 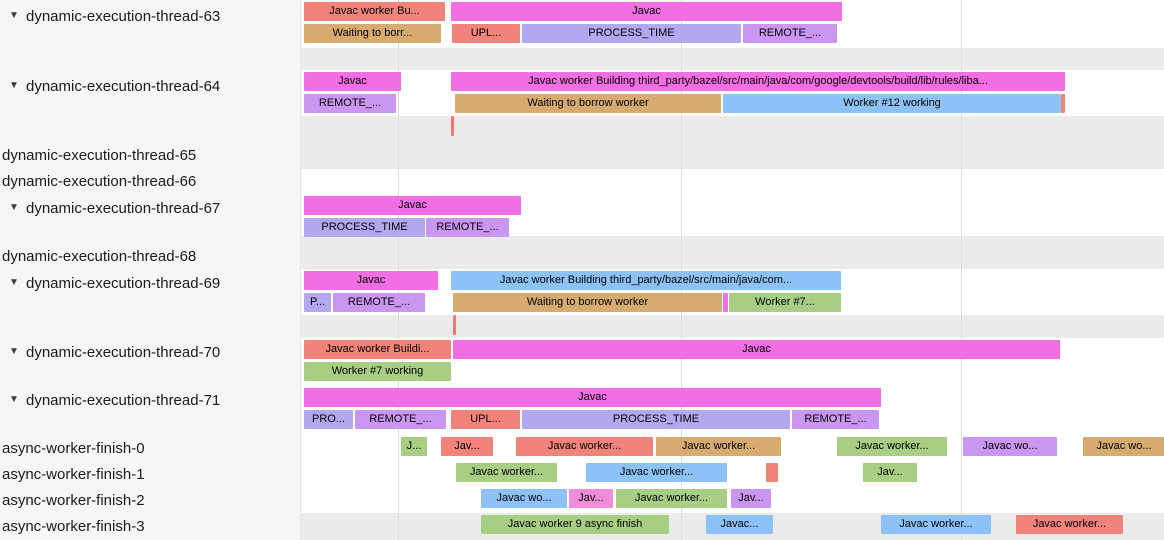 I want to click on track-label: async-worker-finish-3, so click(x=150, y=526).